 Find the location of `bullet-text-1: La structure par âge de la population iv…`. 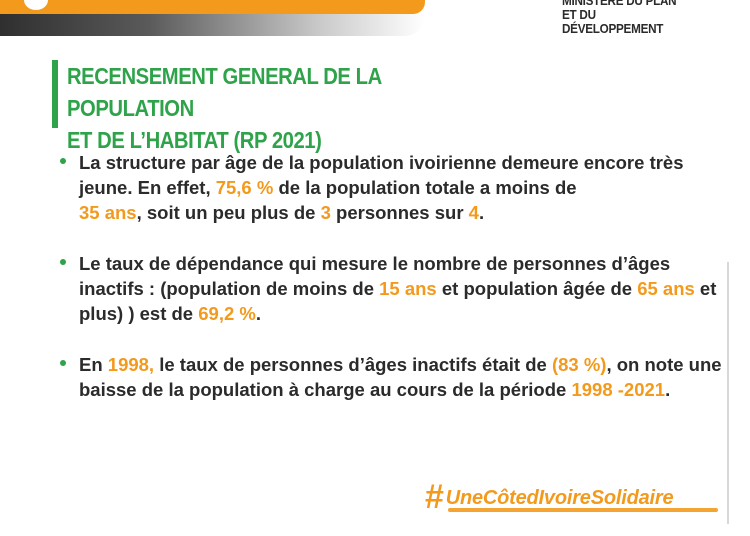

bullet-text-1: La structure par âge de la population iv… is located at coordinates (381, 187).